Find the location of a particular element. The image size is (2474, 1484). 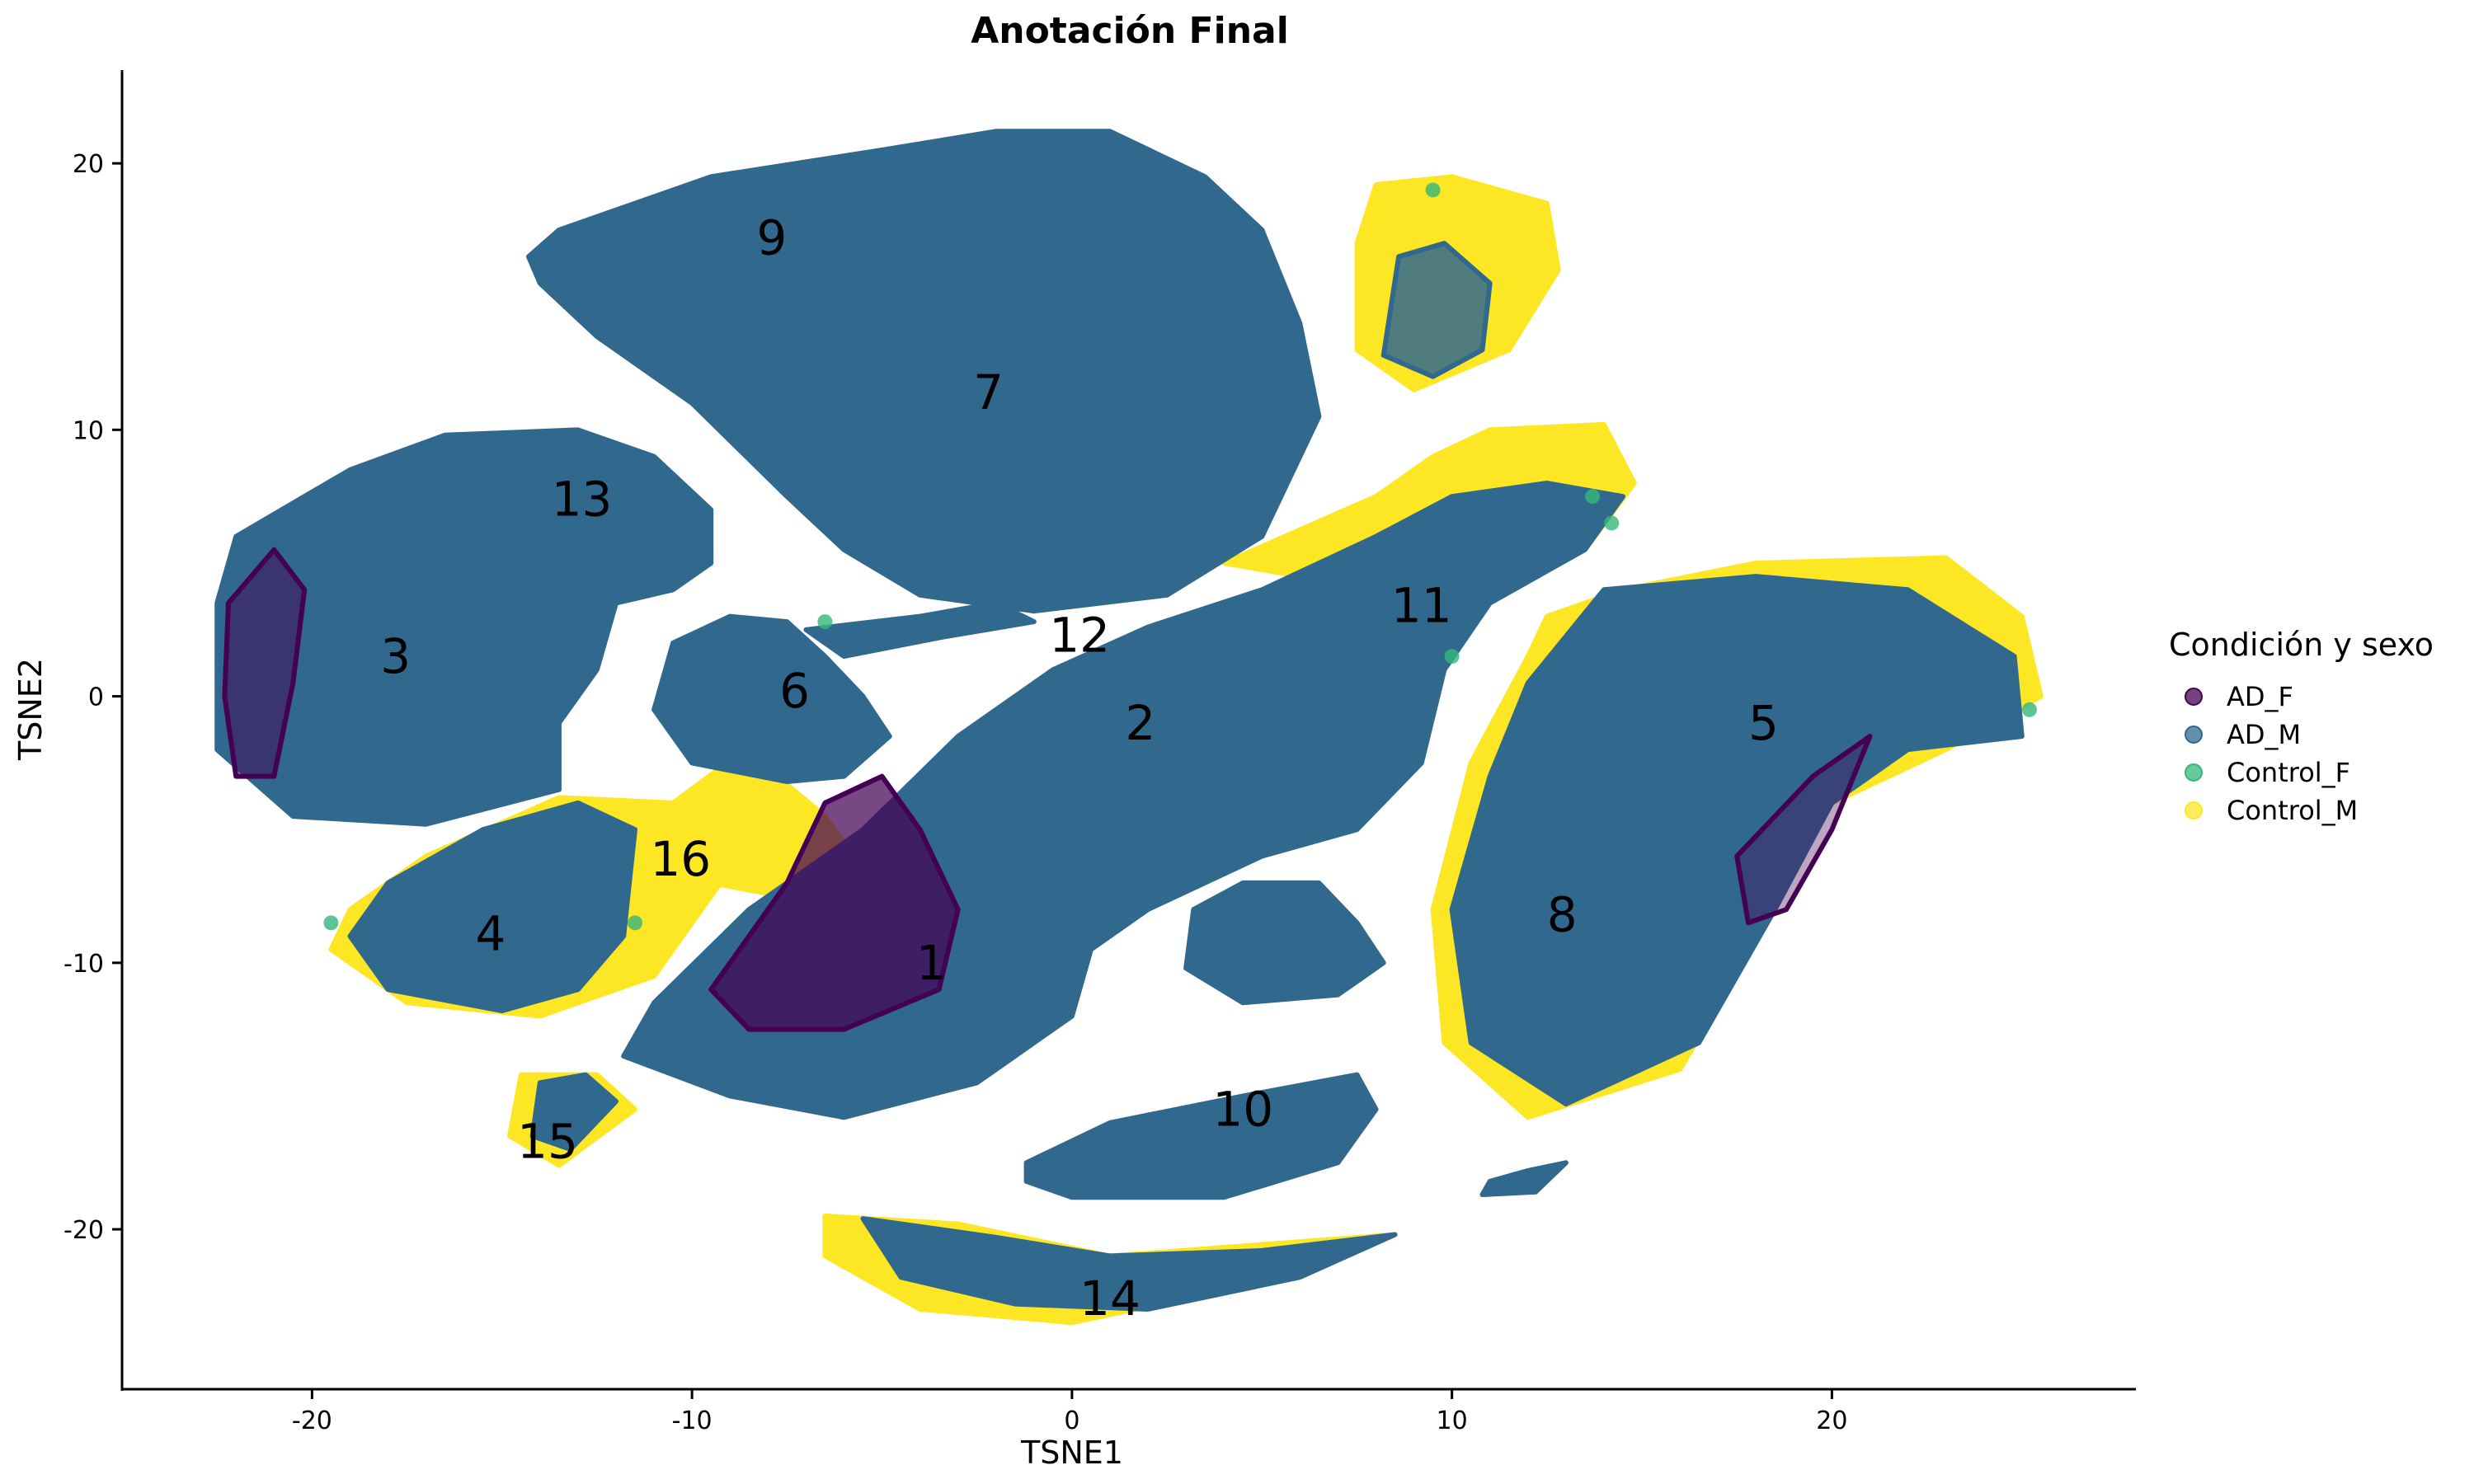

y-tick-label: 10 is located at coordinates (88, 431).